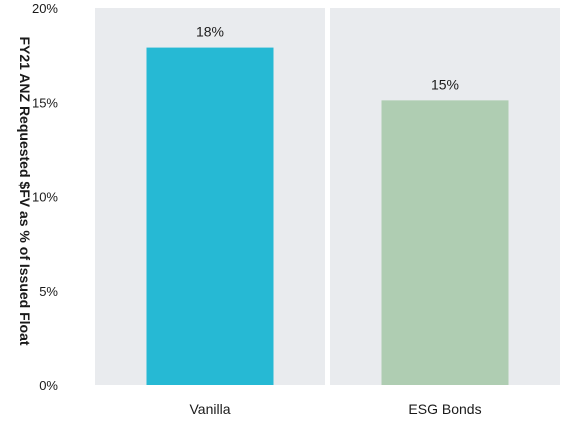 The width and height of the screenshot is (567, 424). Describe the element at coordinates (48, 291) in the screenshot. I see `y-tick-label: 5%` at that location.